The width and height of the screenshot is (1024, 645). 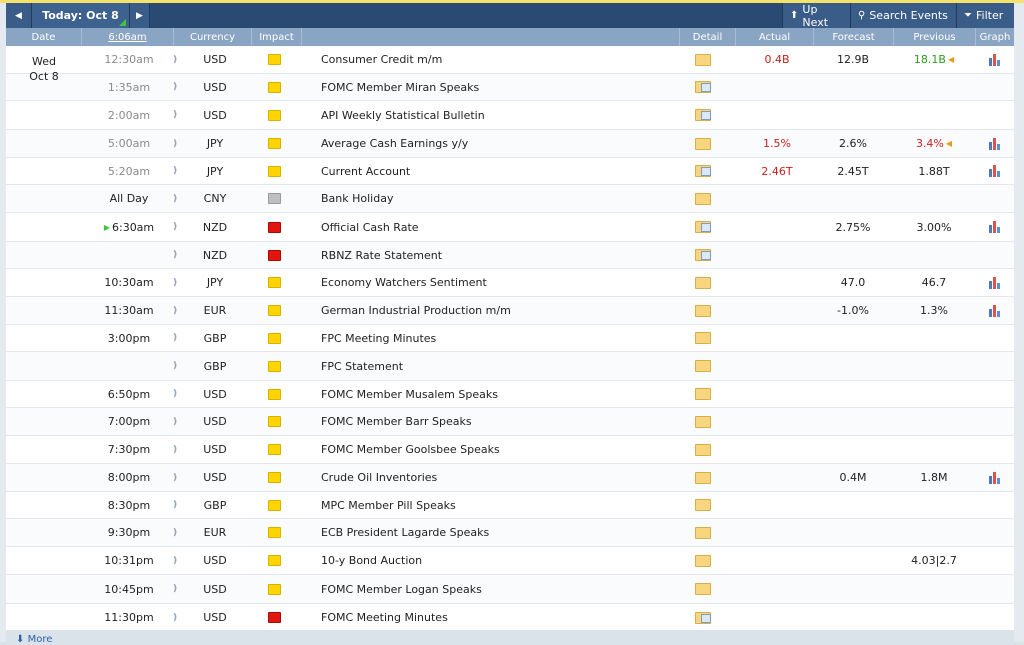 What do you see at coordinates (510, 422) in the screenshot?
I see `event-row: 7:00pm ❫ USD FOMC Member Barr Speaks` at bounding box center [510, 422].